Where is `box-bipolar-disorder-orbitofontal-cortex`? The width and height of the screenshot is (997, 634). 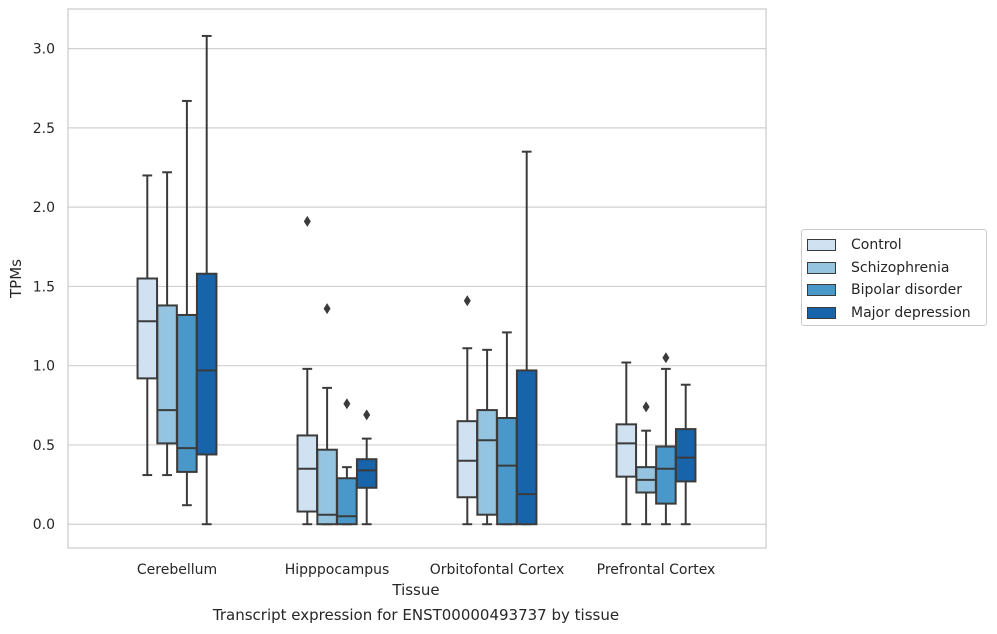 box-bipolar-disorder-orbitofontal-cortex is located at coordinates (507, 428).